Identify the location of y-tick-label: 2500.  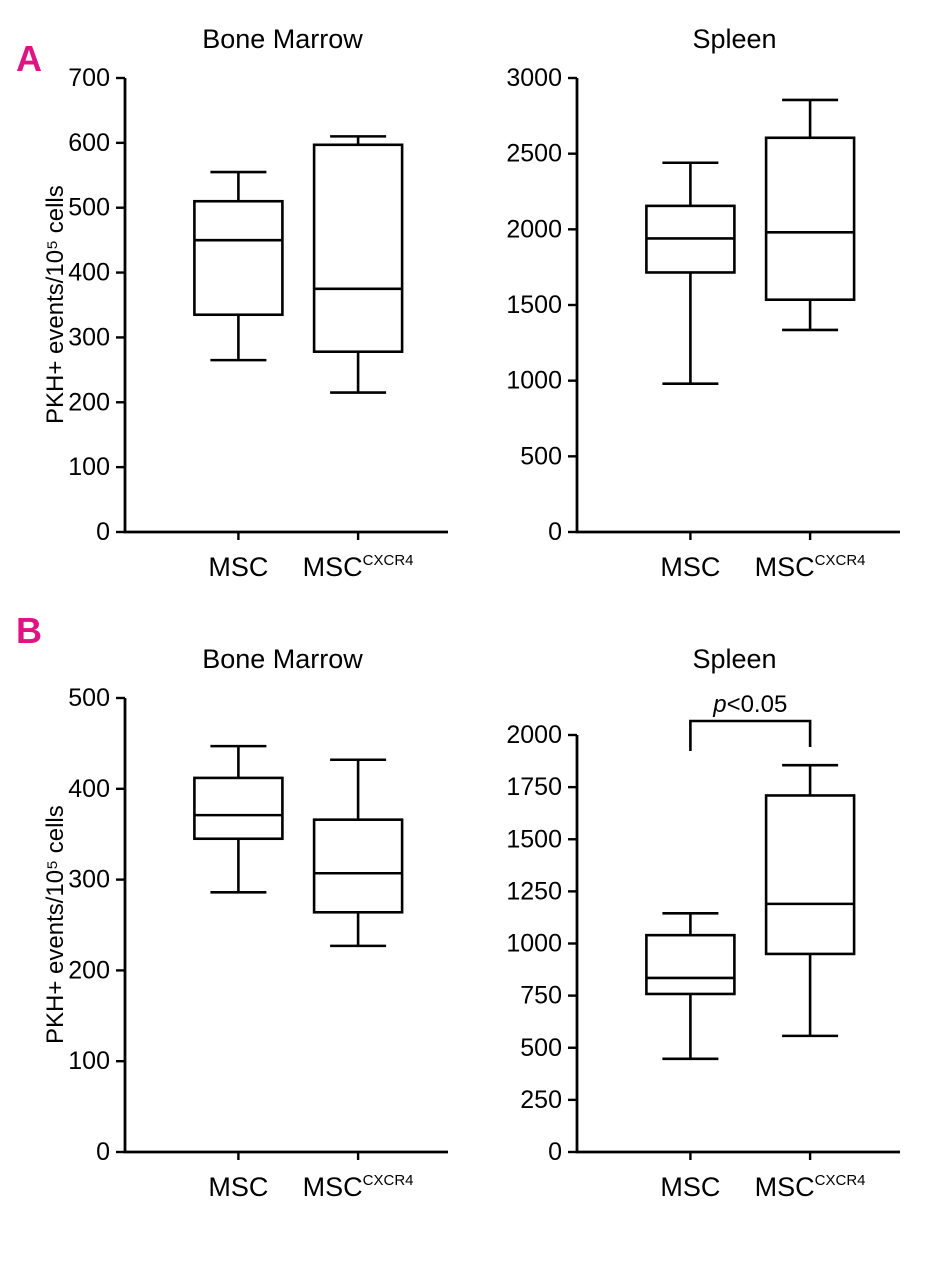
(534, 154).